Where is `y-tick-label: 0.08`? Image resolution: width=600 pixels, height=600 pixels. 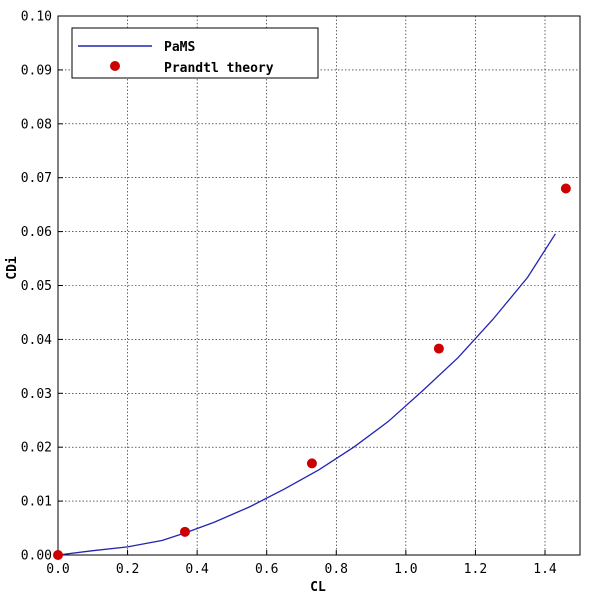
y-tick-label: 0.08 is located at coordinates (36, 124).